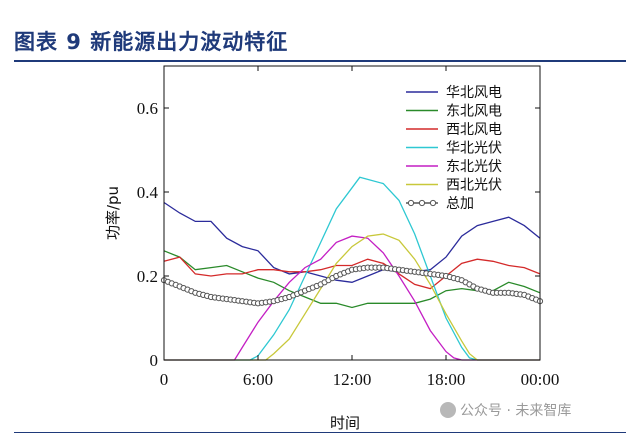 This screenshot has width=640, height=441. What do you see at coordinates (460, 204) in the screenshot?
I see `legend-label: 总加` at bounding box center [460, 204].